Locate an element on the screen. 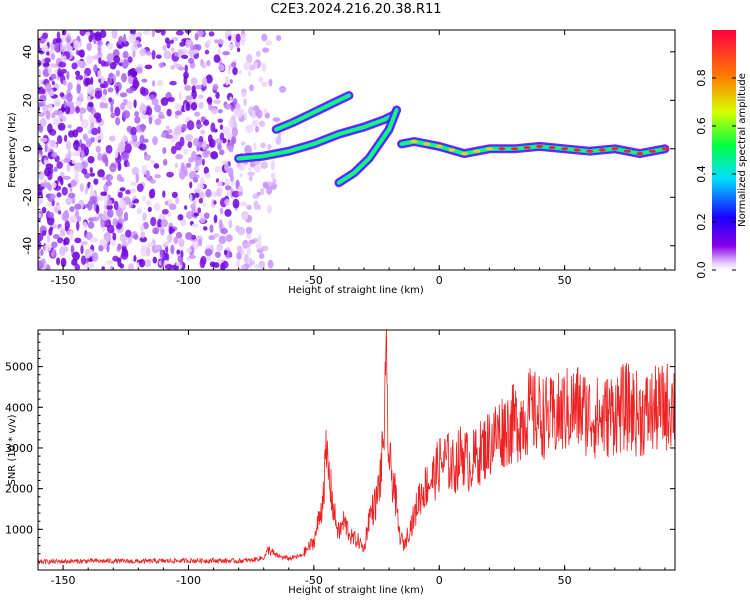 This screenshot has width=750, height=600. colorbar-ticks: 0.0 0.2 0.4 0.6 0.8 is located at coordinates (715, 174).